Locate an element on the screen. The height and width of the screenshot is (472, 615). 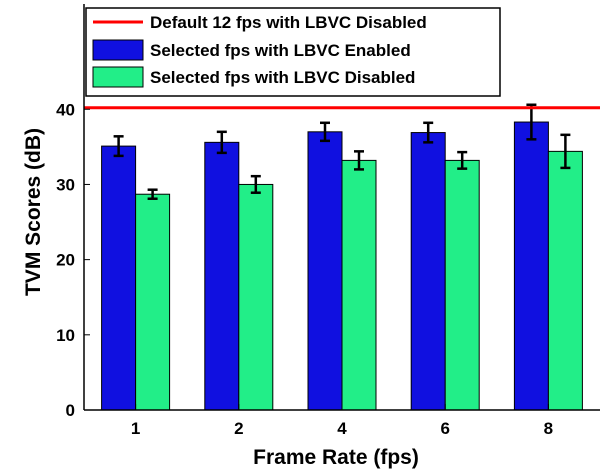
y-axis-title: TVM Scores (dB) is located at coordinates (33, 212).